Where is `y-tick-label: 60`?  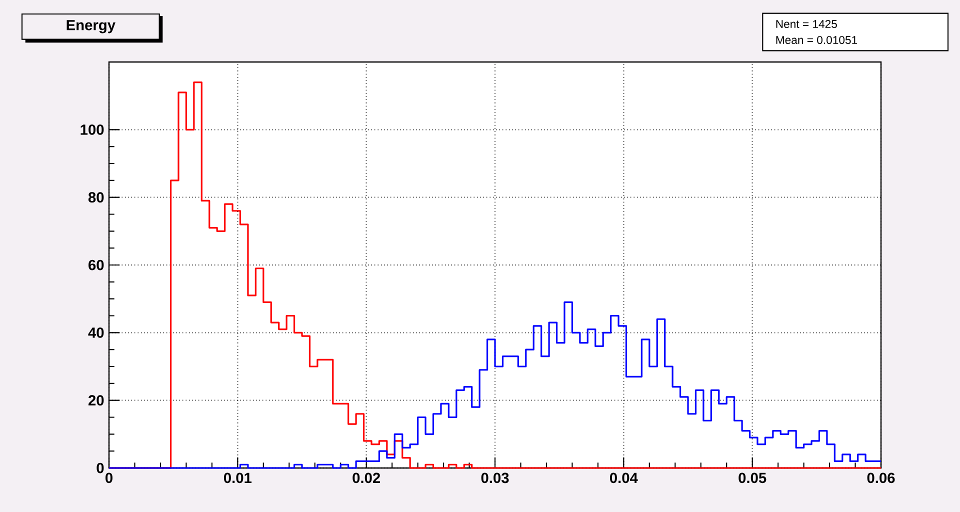 y-tick-label: 60 is located at coordinates (96, 265).